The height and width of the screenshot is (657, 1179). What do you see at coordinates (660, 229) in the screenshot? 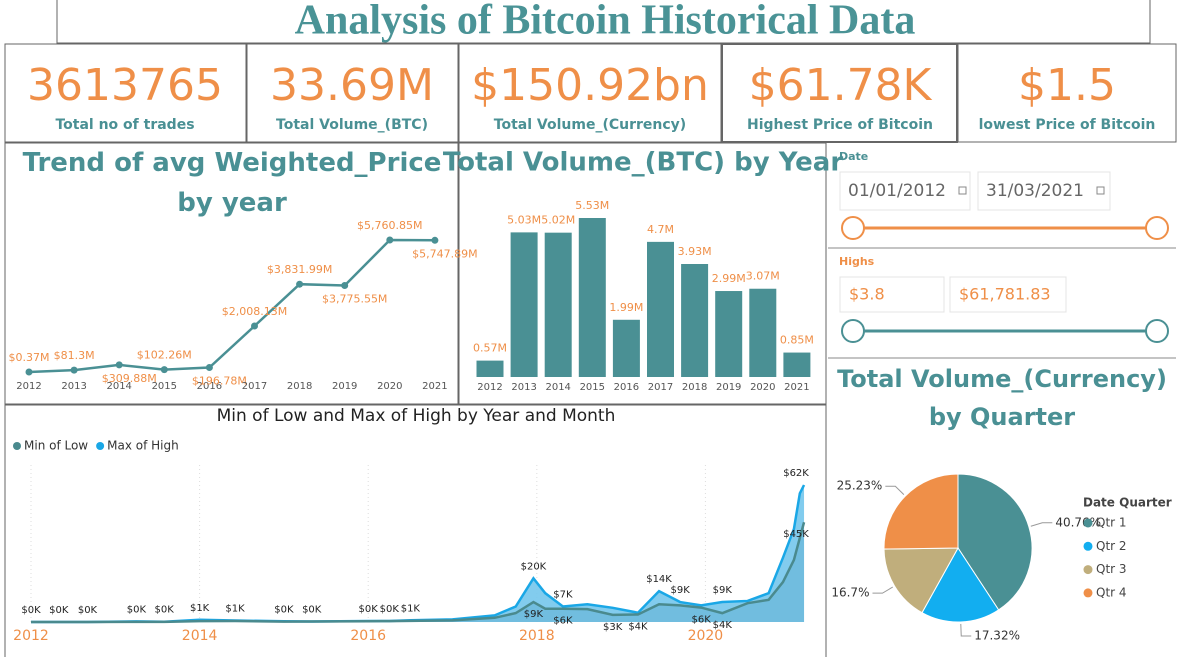
I see `data-label: 4.7M` at bounding box center [660, 229].